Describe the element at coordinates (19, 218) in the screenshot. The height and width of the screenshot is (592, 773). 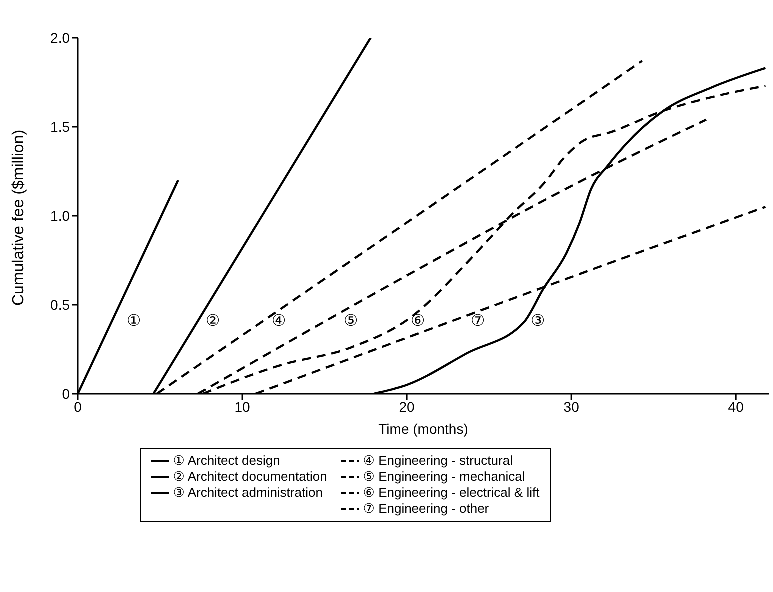
I see `y-axis-title: Cumulative fee ($million)` at that location.